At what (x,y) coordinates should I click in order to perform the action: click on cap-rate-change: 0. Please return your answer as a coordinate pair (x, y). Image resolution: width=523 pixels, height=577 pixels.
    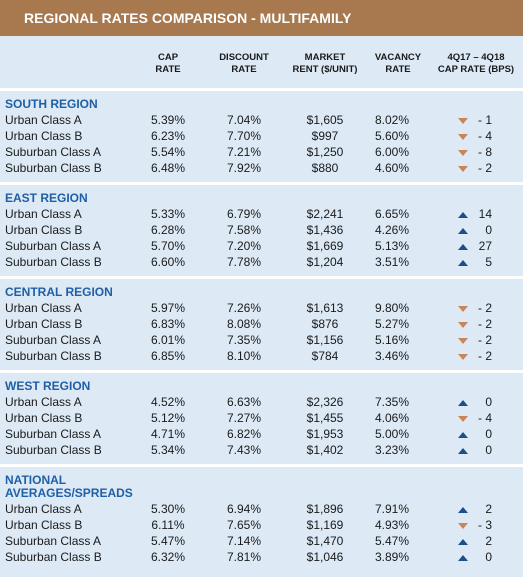
    Looking at the image, I should click on (488, 230).